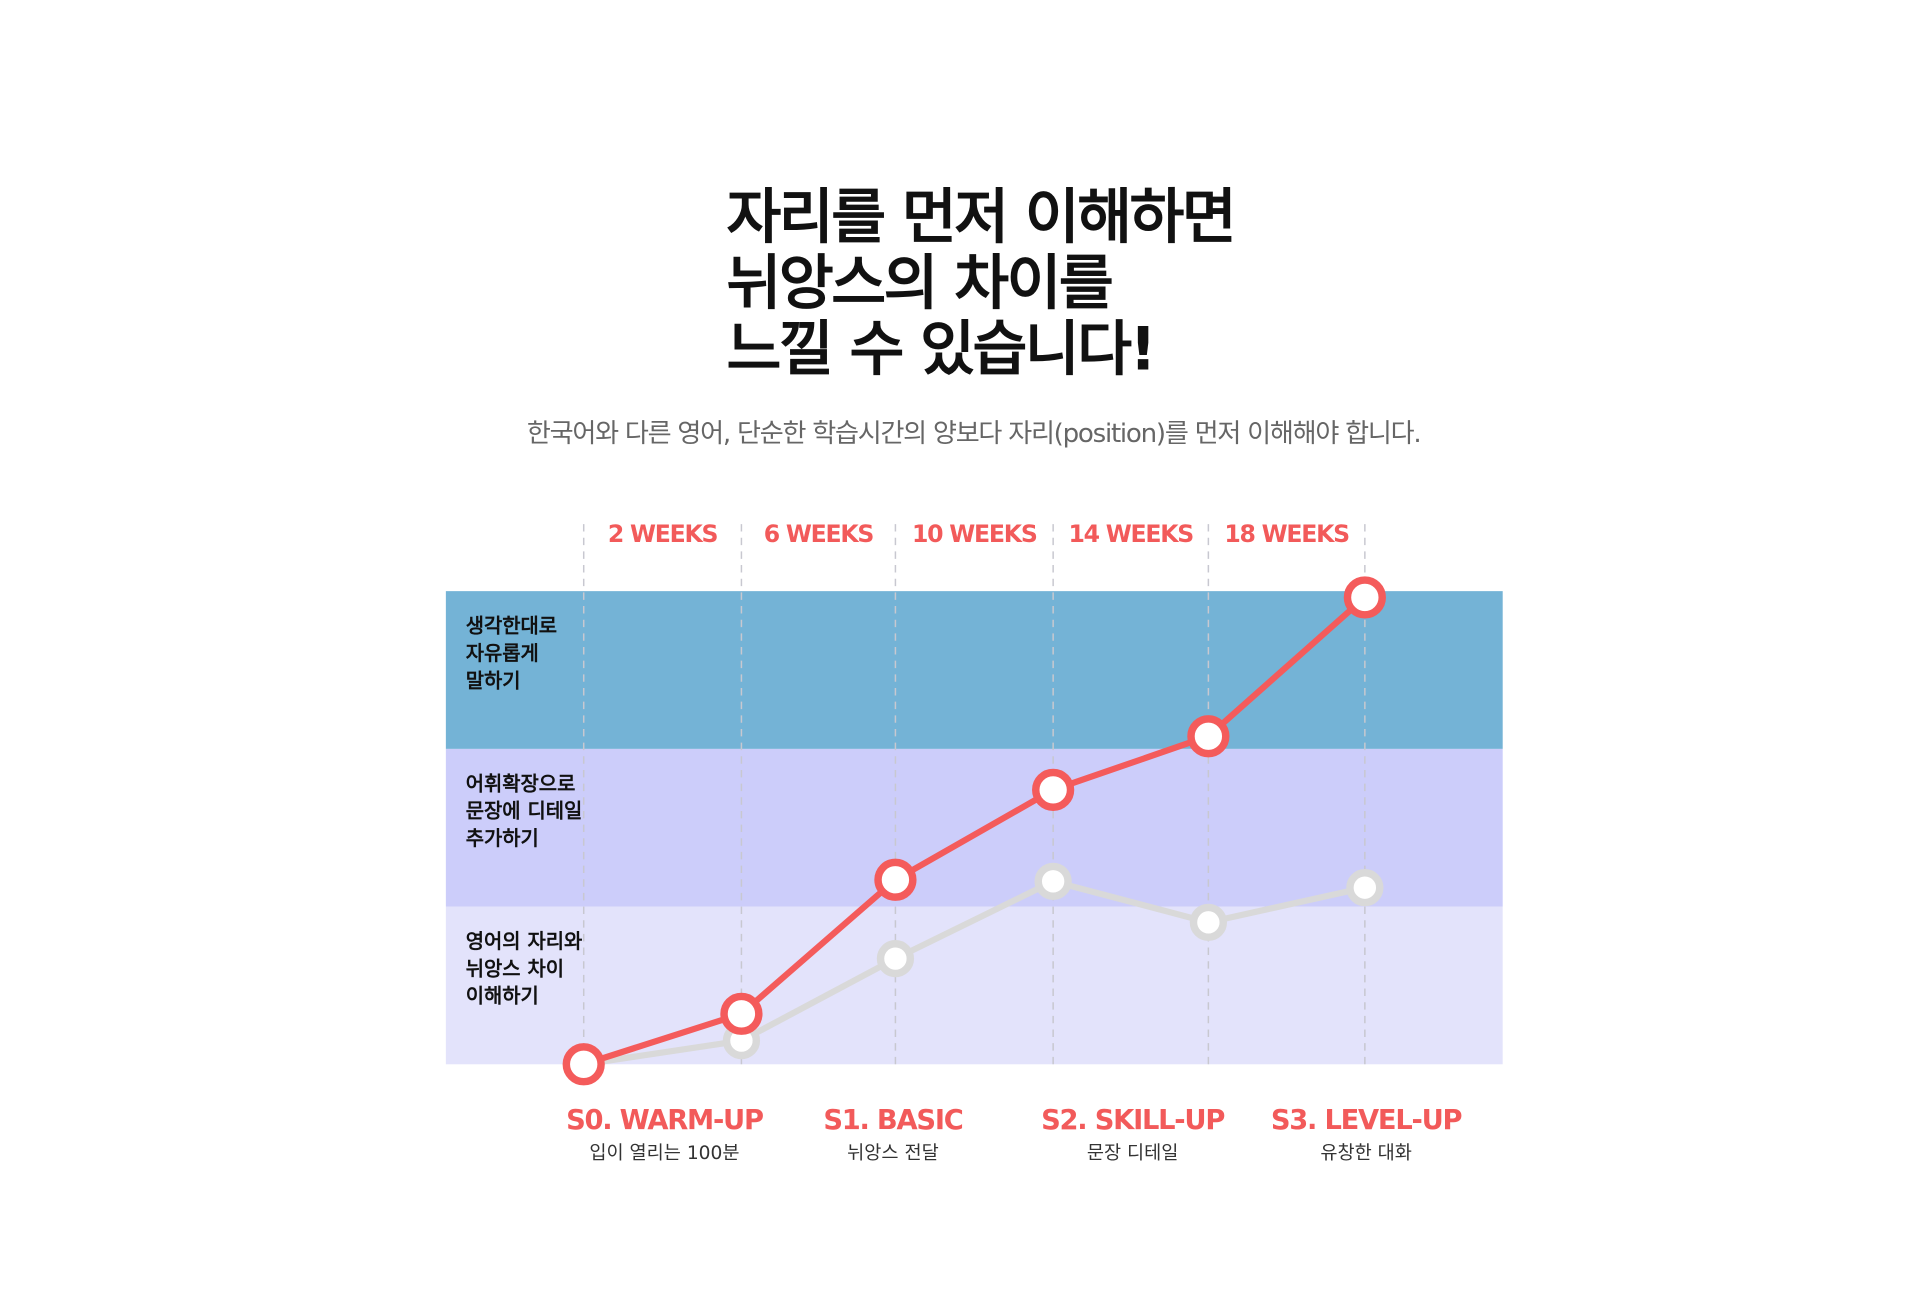 Image resolution: width=1920 pixels, height=1300 pixels. What do you see at coordinates (981, 218) in the screenshot?
I see `title-line: 자리를 먼저 이해하면` at bounding box center [981, 218].